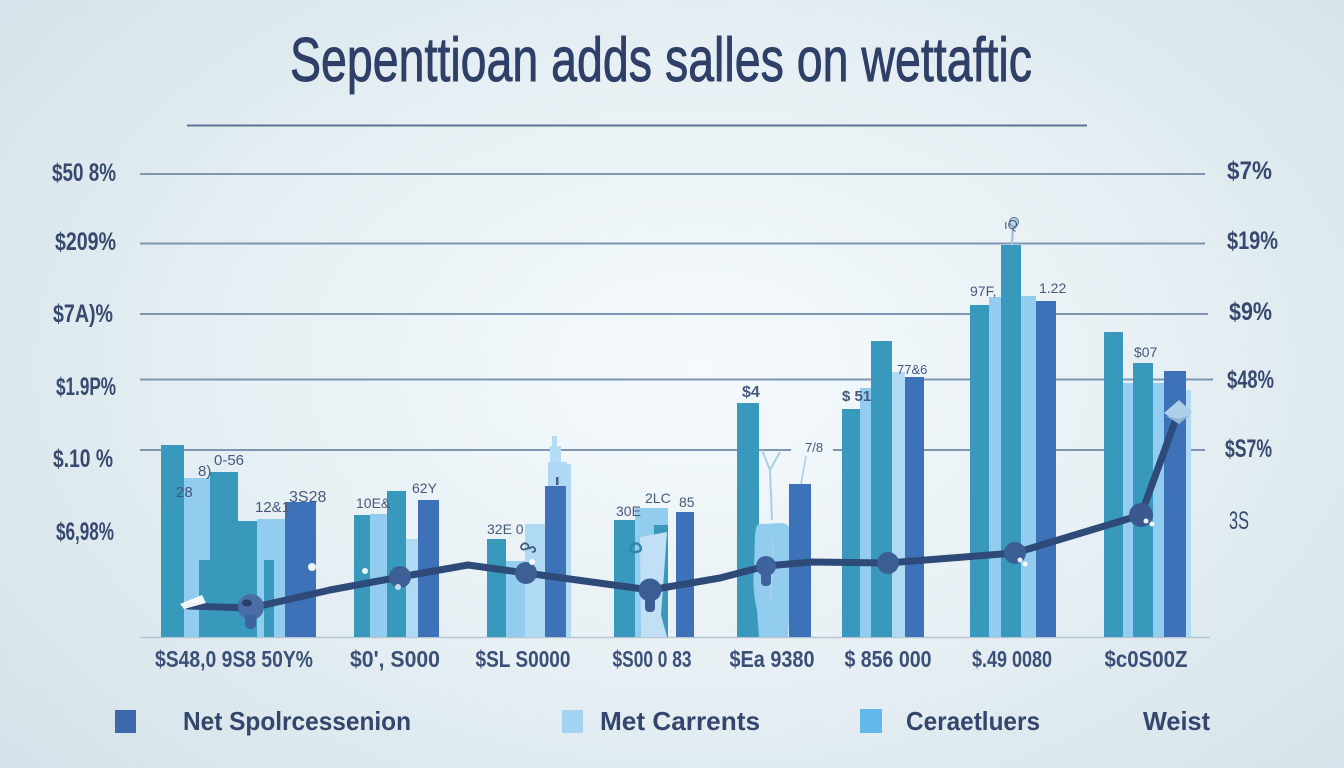  I want to click on svg-text: $6,98%, so click(85, 532).